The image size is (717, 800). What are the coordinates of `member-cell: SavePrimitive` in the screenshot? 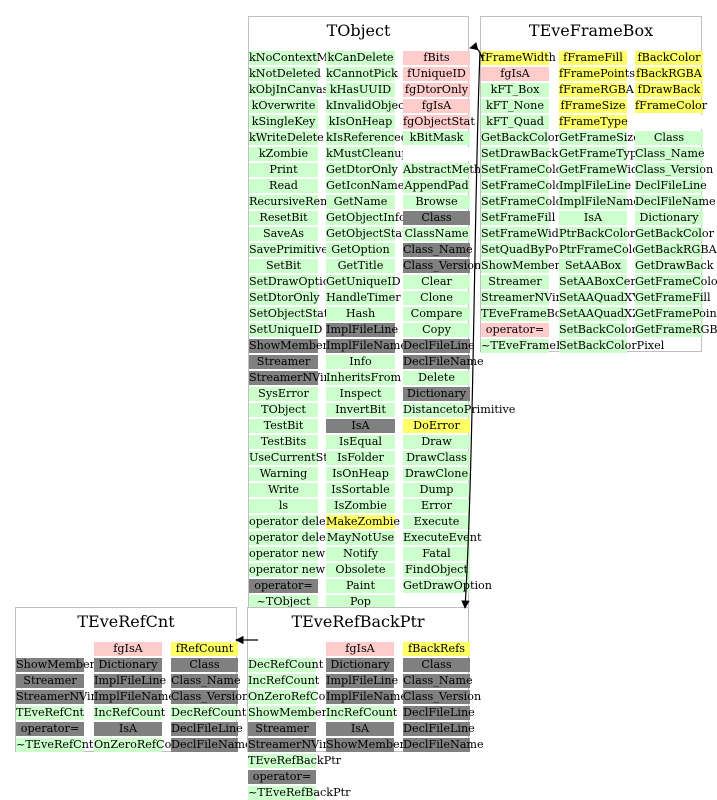 It's located at (288, 250).